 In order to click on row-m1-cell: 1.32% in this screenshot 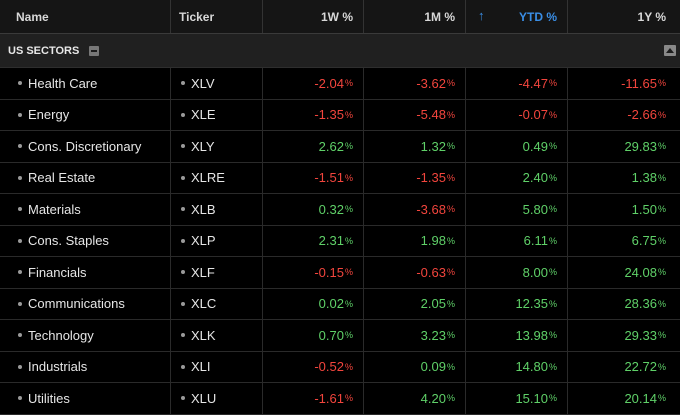, I will do `click(414, 146)`.